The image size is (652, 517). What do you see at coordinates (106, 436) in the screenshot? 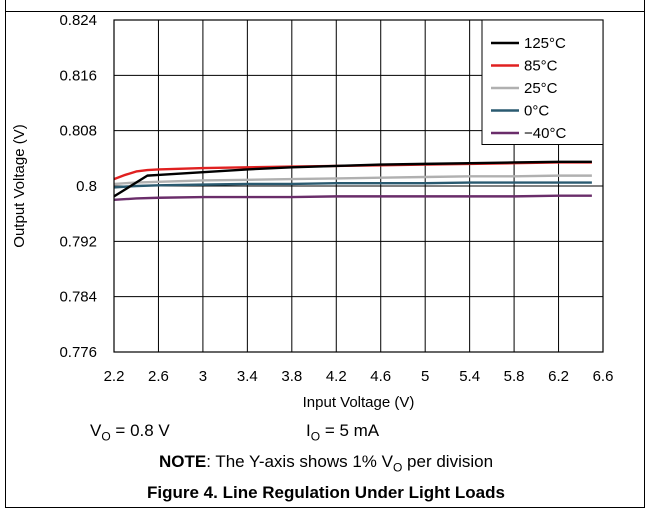
I see `vo-subscript: O` at bounding box center [106, 436].